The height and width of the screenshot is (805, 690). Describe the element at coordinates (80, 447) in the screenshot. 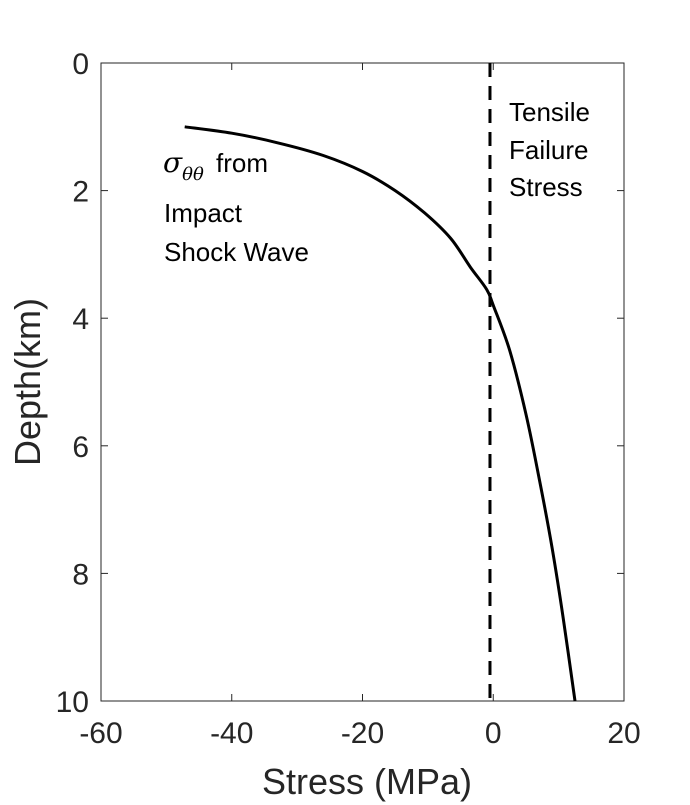

I see `y-tick-label: 6` at that location.